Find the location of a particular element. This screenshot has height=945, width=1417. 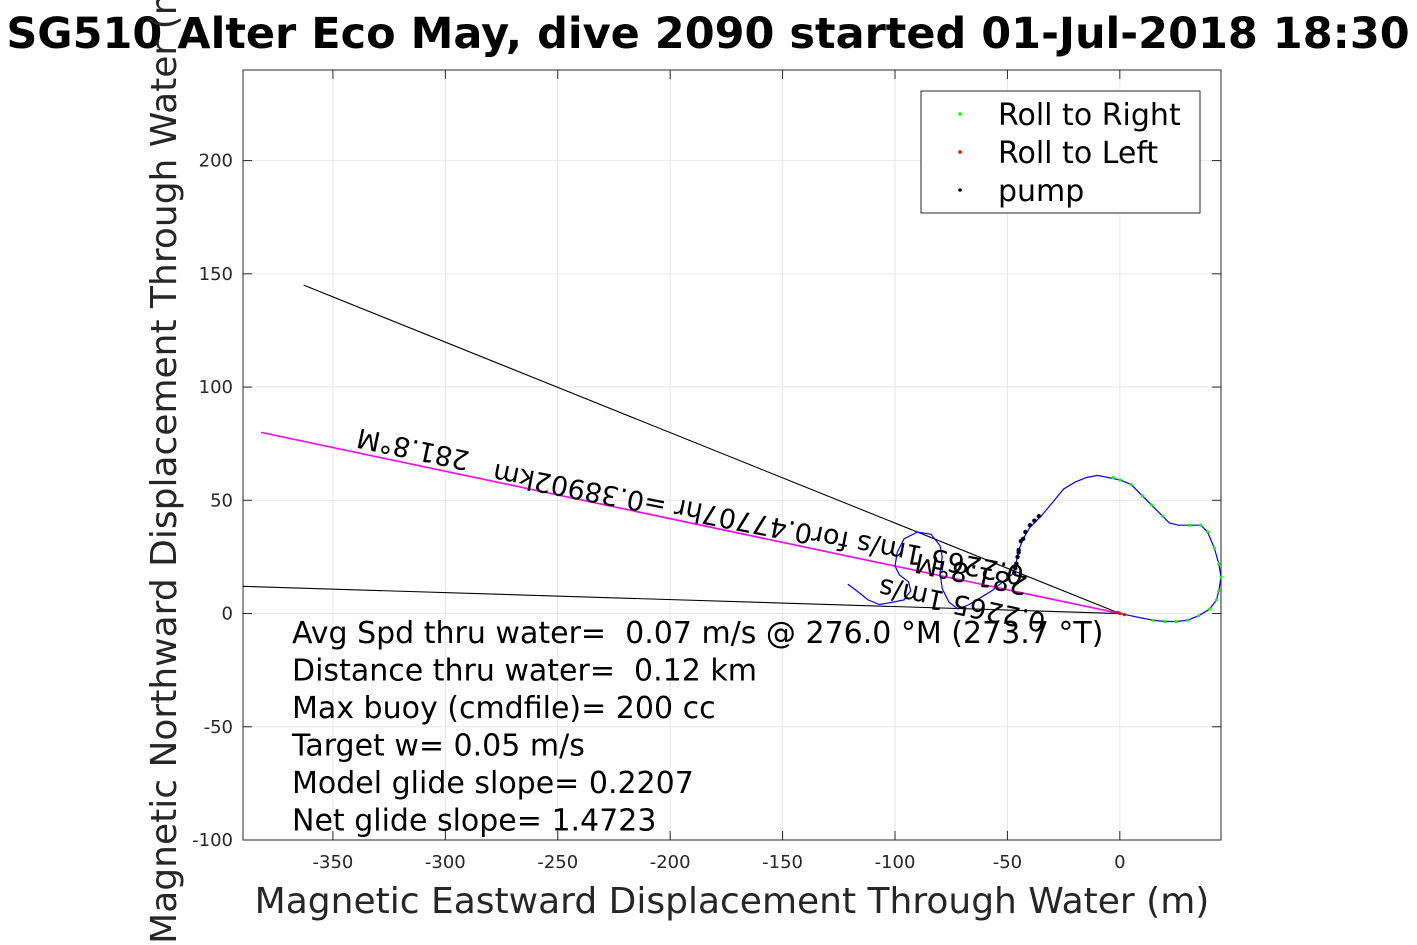

x-tick-label: -50 is located at coordinates (1007, 862).